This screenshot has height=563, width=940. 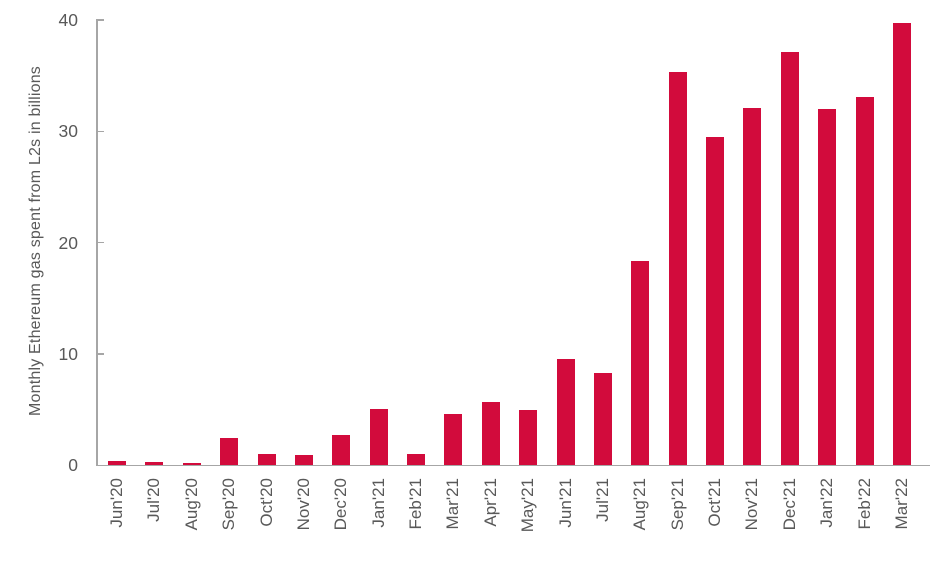 What do you see at coordinates (602, 500) in the screenshot?
I see `x-tick-label: Jul'21` at bounding box center [602, 500].